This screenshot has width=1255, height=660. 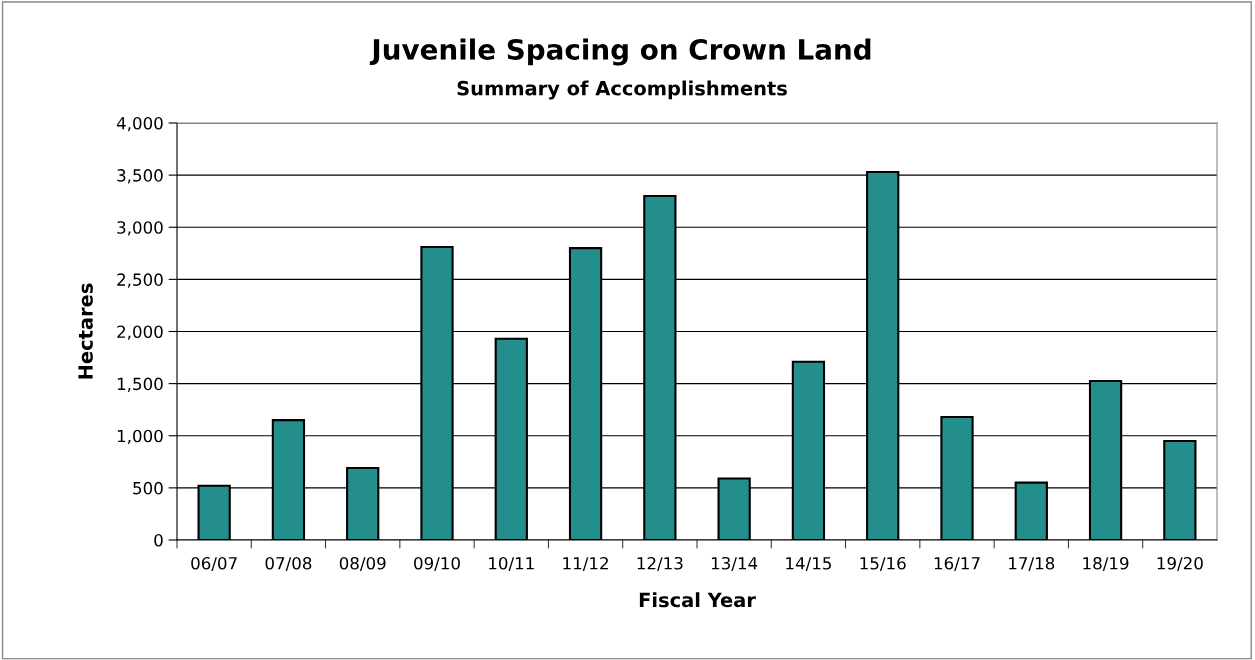 I want to click on y-tick-label: 3,500, so click(x=140, y=176).